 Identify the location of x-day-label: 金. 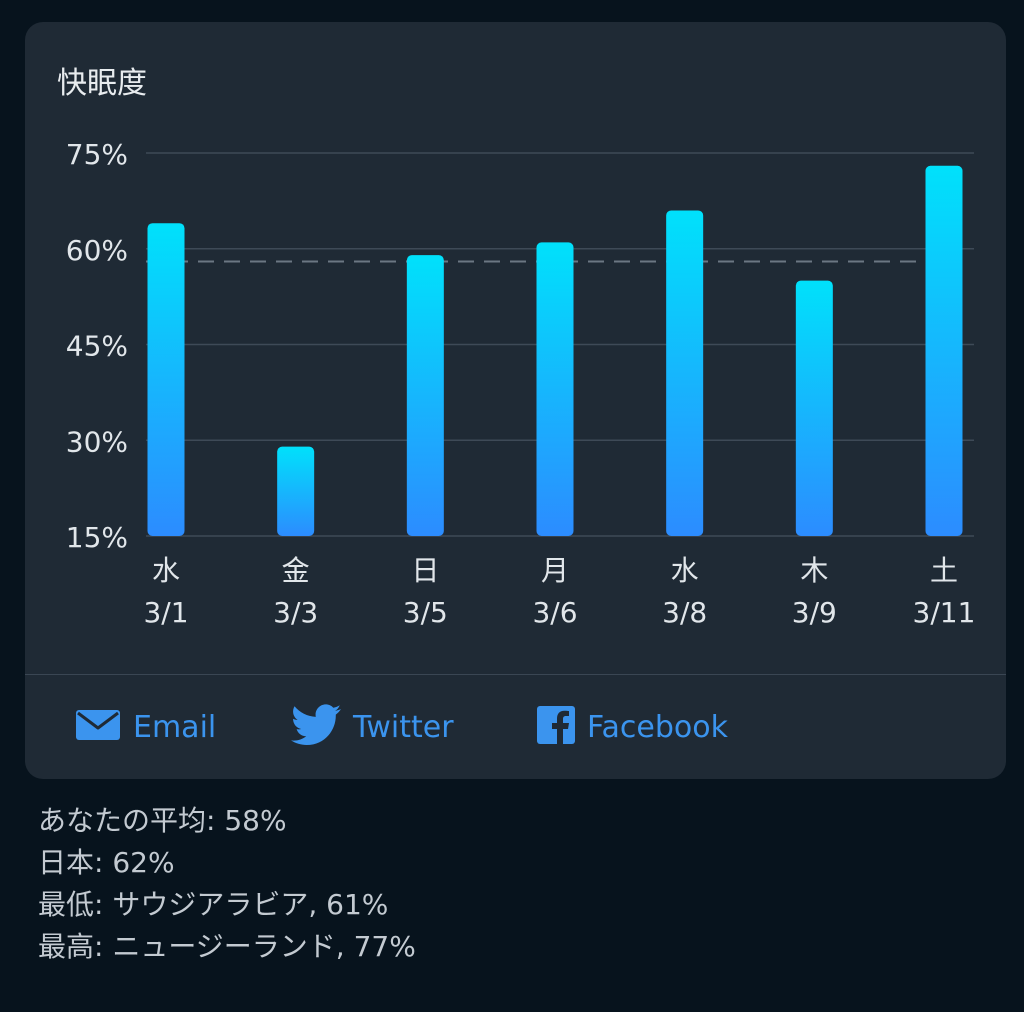
(296, 570).